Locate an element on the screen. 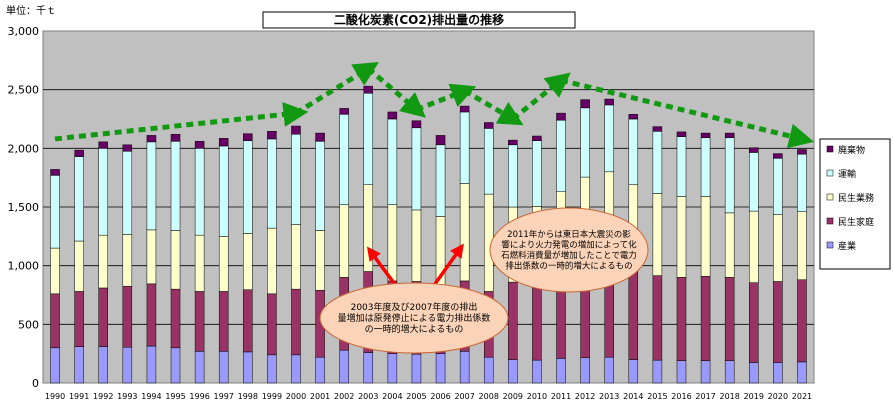  annotation-2003-bubble is located at coordinates (414, 318).